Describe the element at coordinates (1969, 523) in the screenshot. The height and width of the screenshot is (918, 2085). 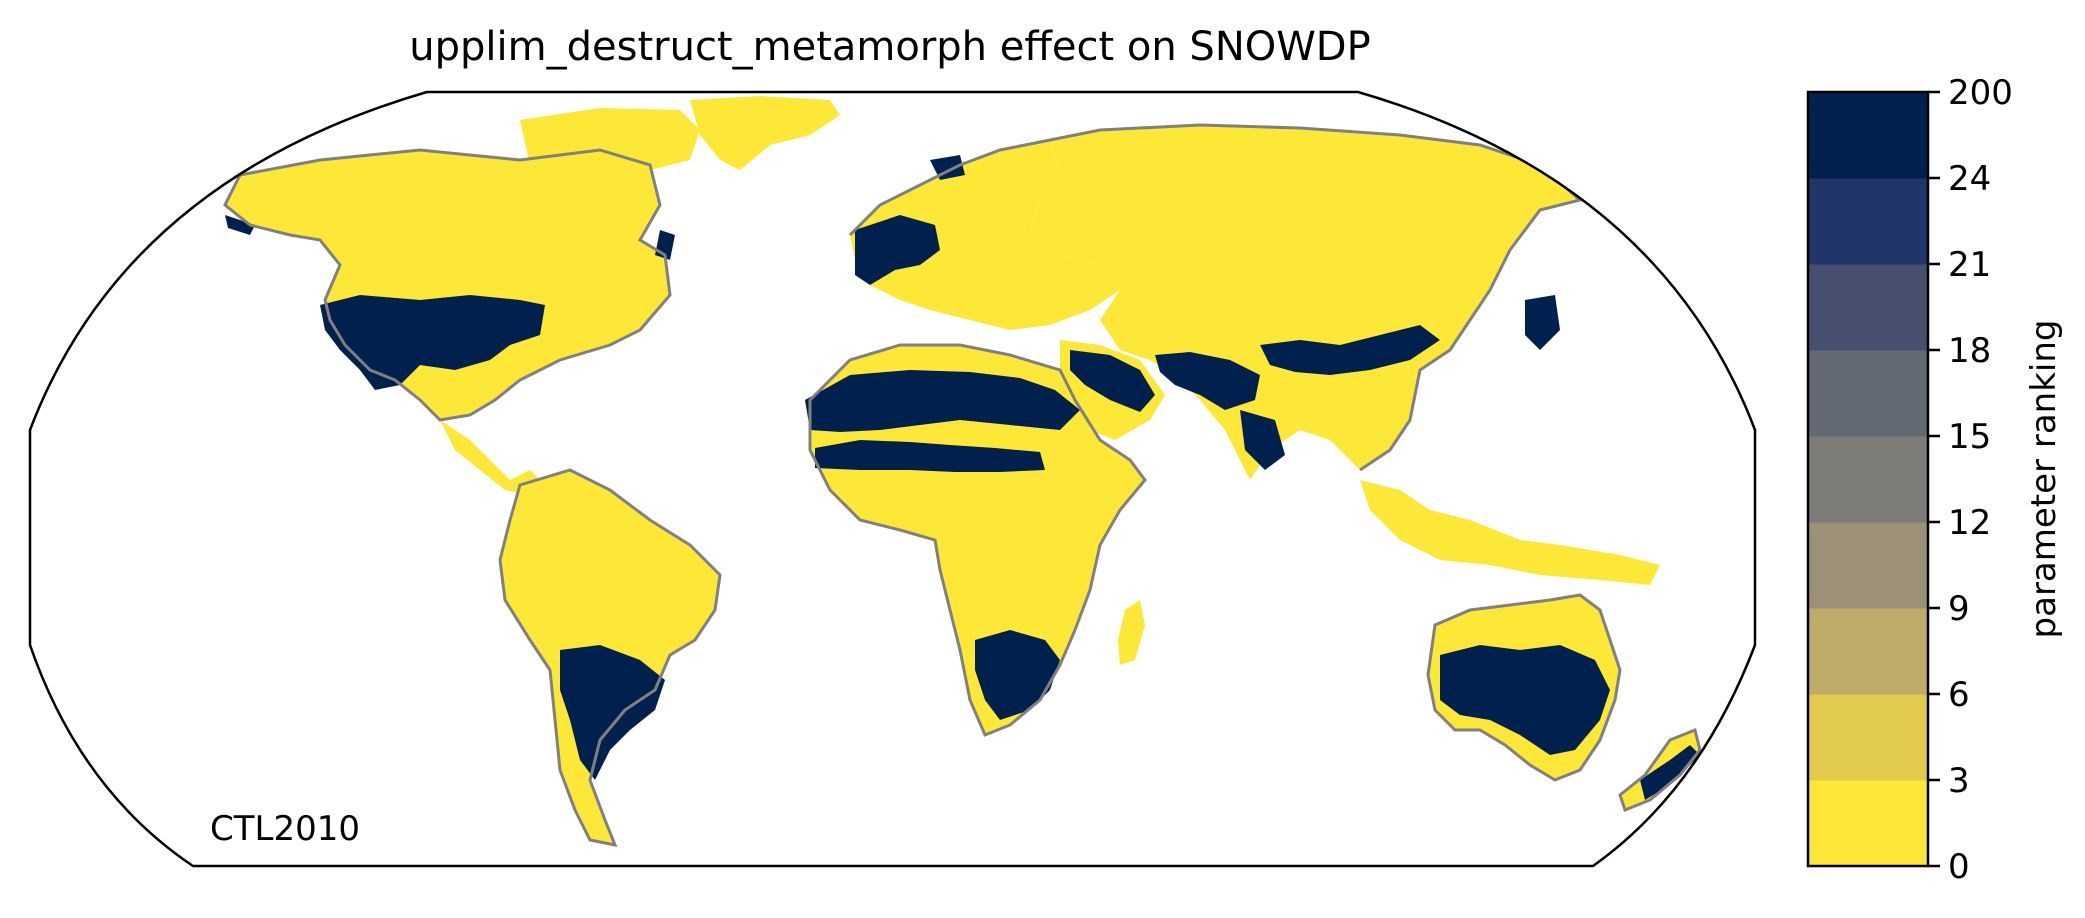
I see `colorbar-tick-label: 12` at that location.